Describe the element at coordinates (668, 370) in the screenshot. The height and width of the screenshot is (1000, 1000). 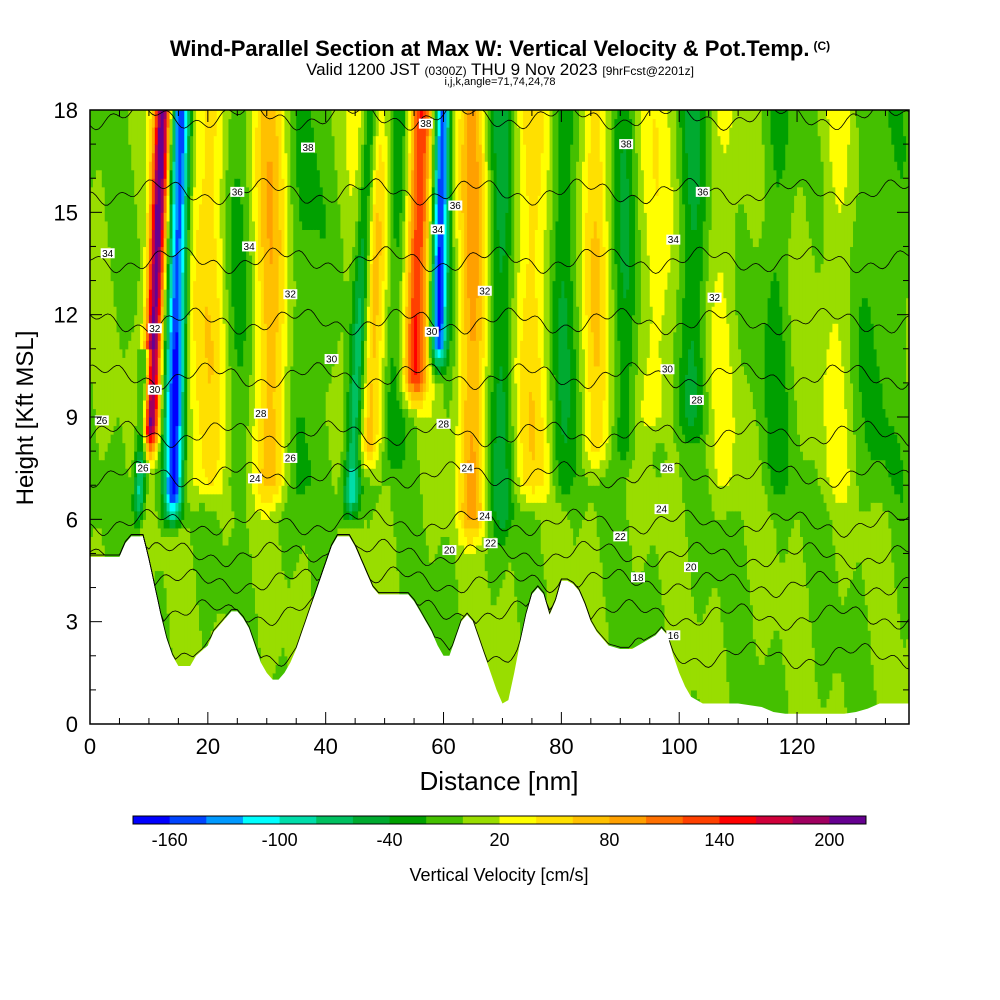
I see `theta-label-text: 30` at that location.